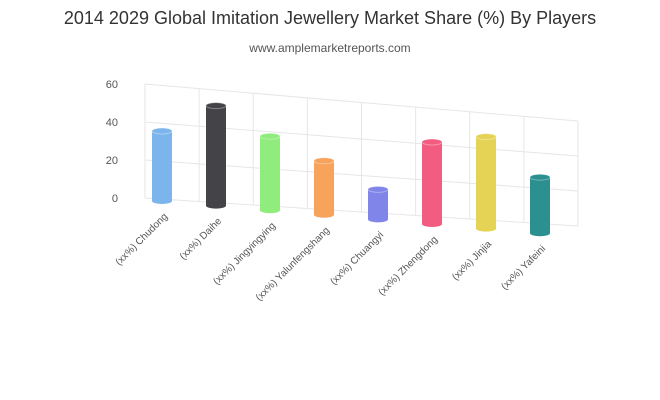  Describe the element at coordinates (201, 239) in the screenshot. I see `x-tick-label: (xx%) Daihe` at that location.